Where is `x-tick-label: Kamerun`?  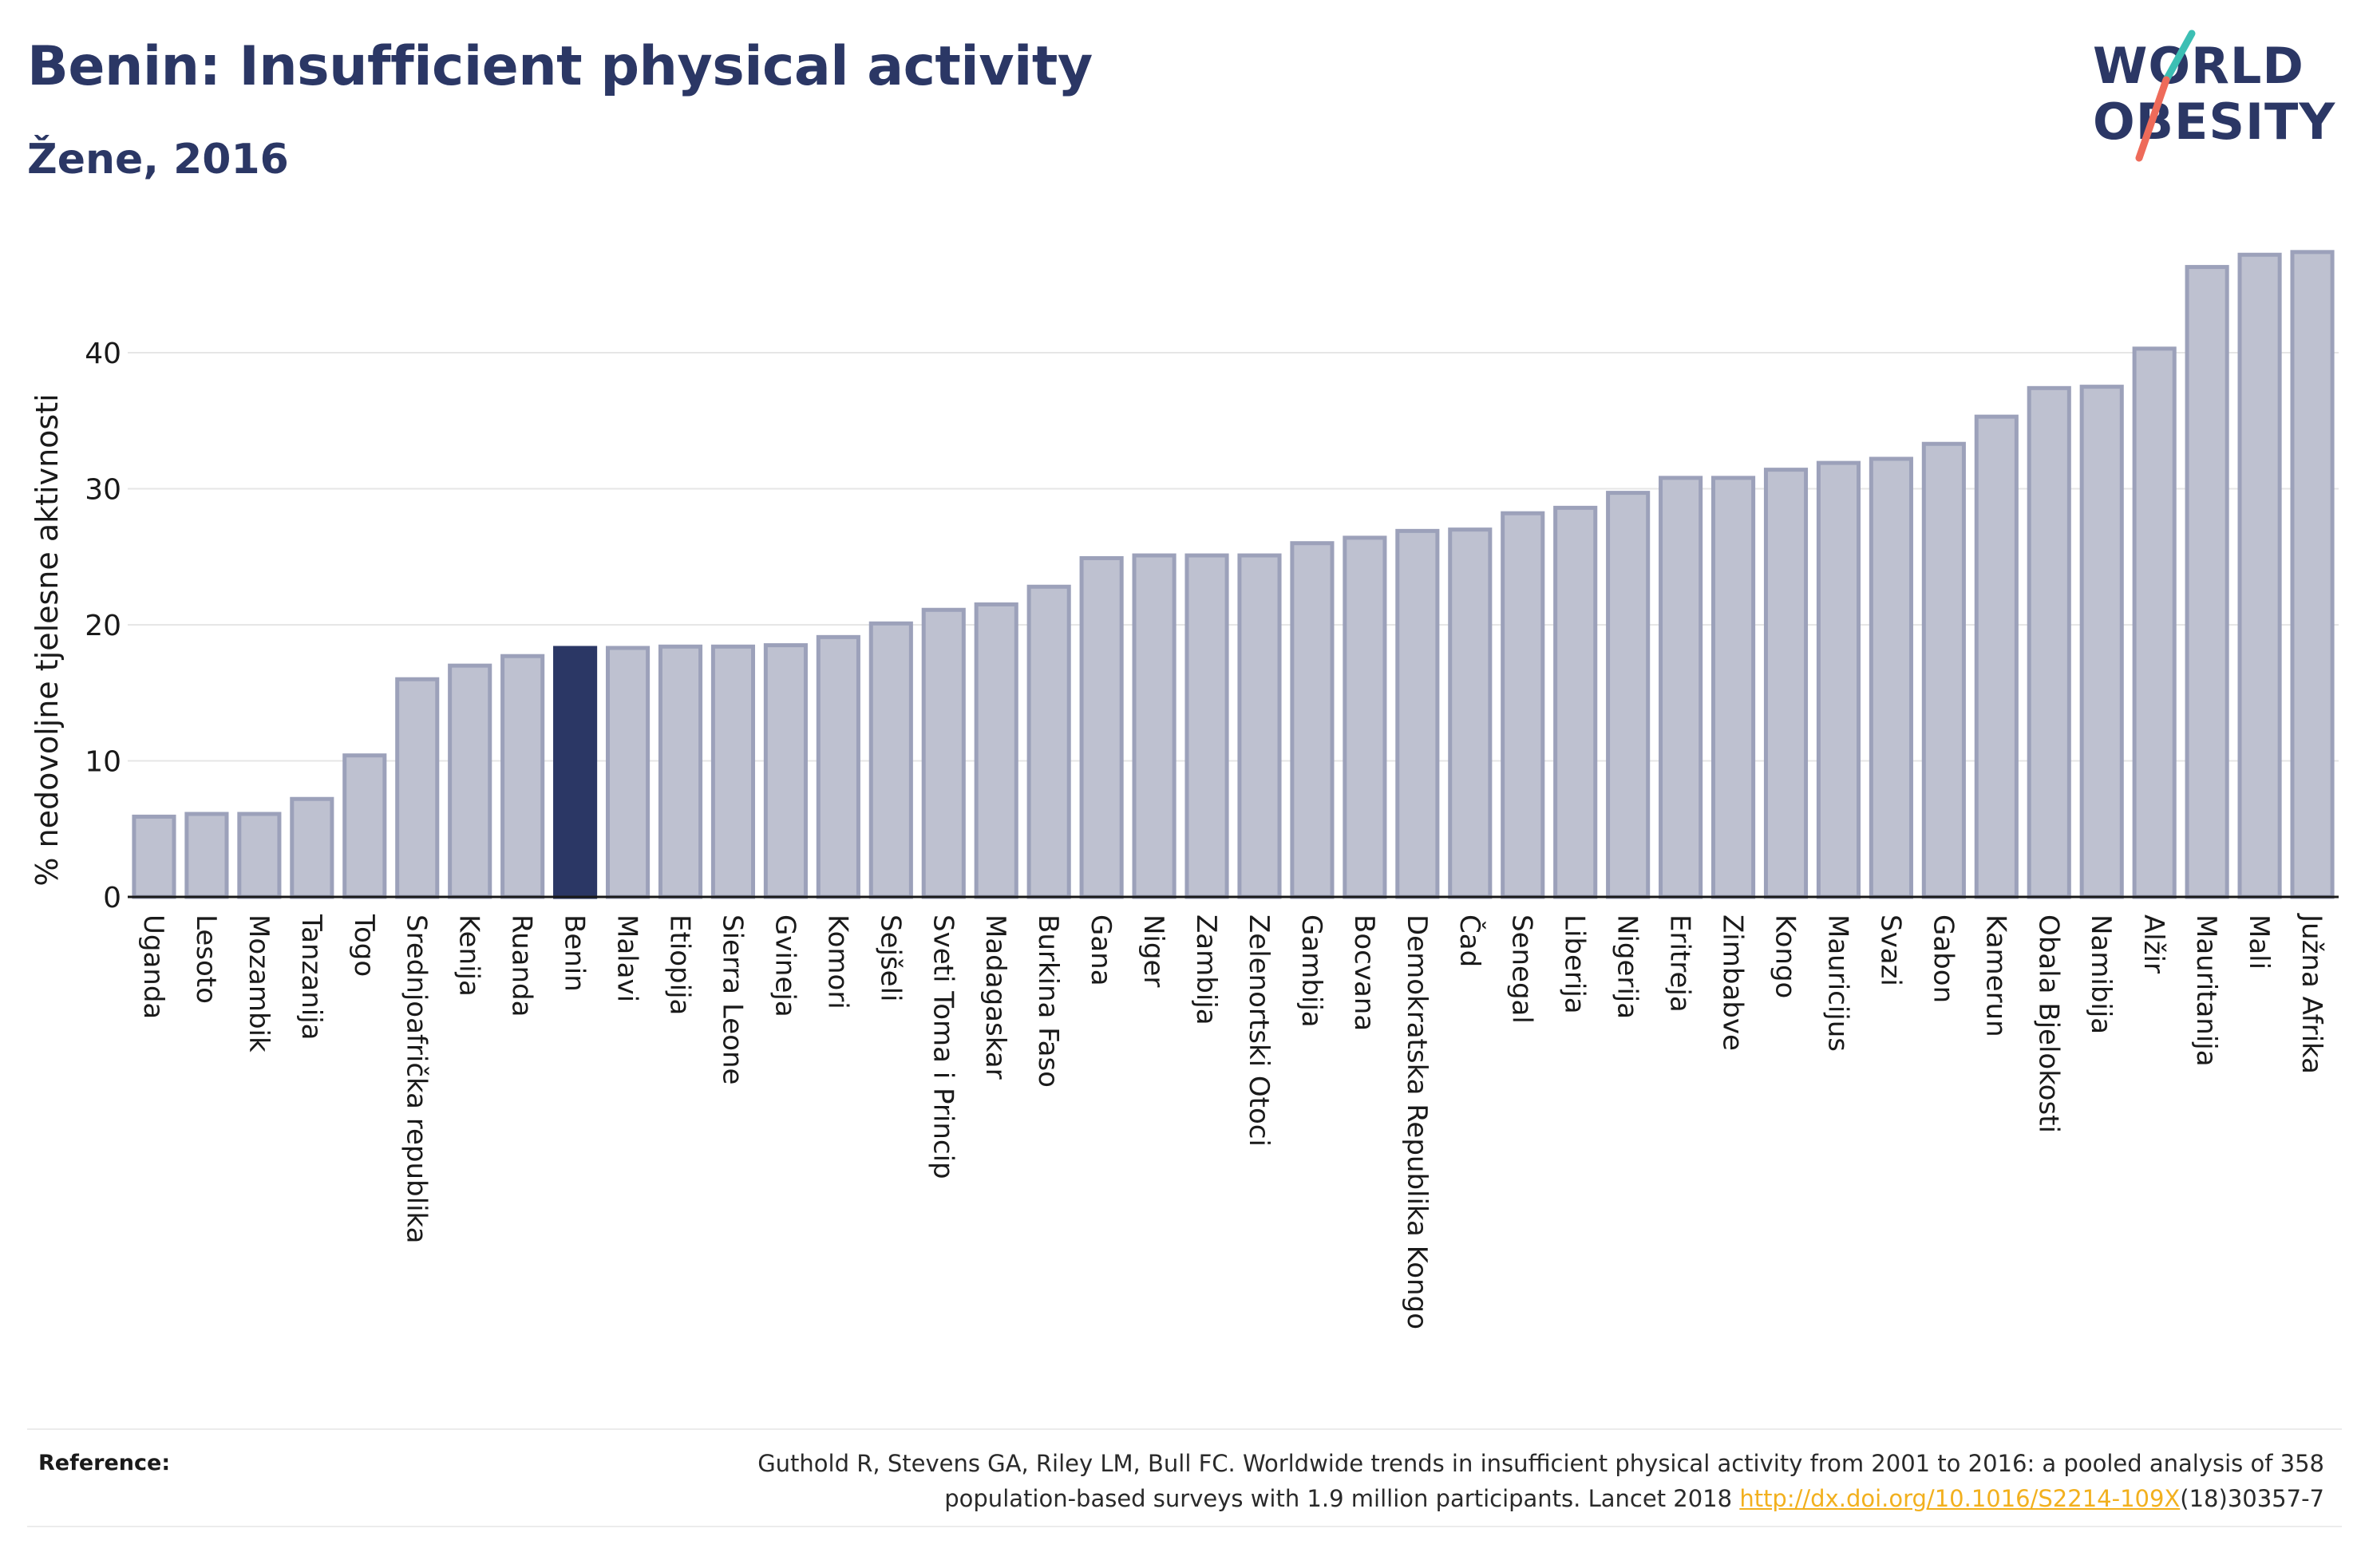 x-tick-label: Kamerun is located at coordinates (1995, 975).